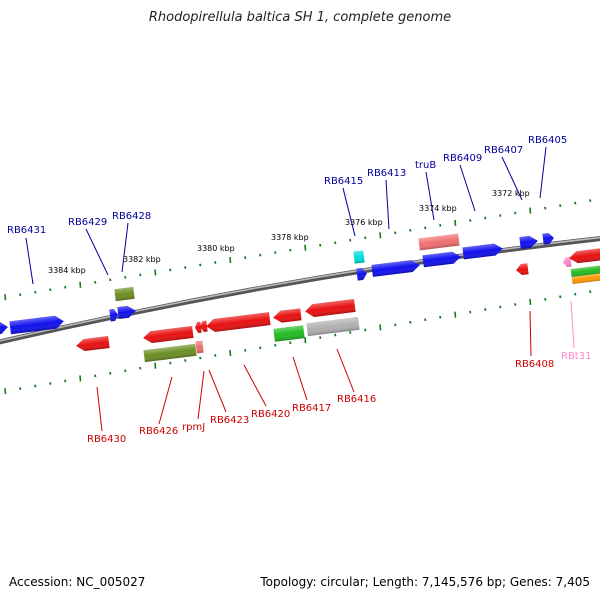 The height and width of the screenshot is (600, 600). Describe the element at coordinates (158, 431) in the screenshot. I see `gene-label: RB6426` at that location.